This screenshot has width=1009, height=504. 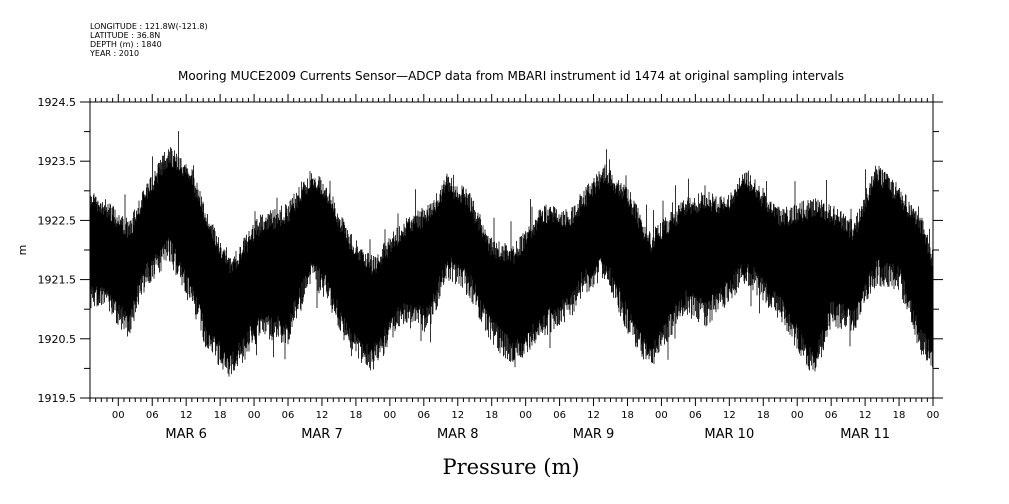 What do you see at coordinates (186, 434) in the screenshot?
I see `x-day-label: MAR 6` at bounding box center [186, 434].